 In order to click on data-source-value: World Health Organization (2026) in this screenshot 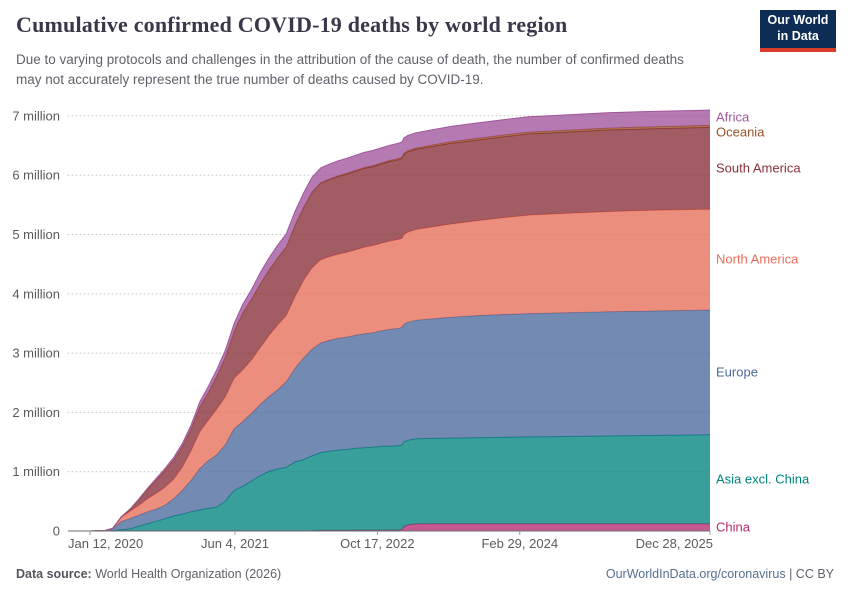, I will do `click(188, 574)`.